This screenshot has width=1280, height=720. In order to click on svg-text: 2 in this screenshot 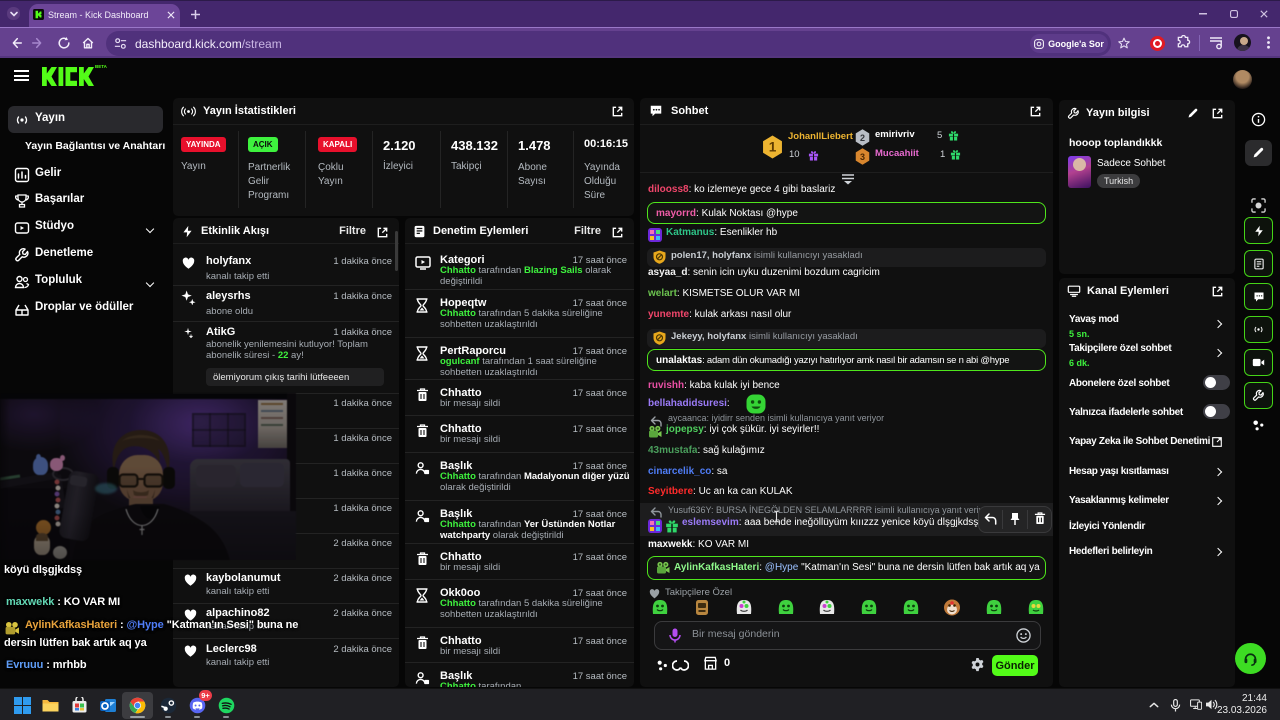, I will do `click(862, 138)`.